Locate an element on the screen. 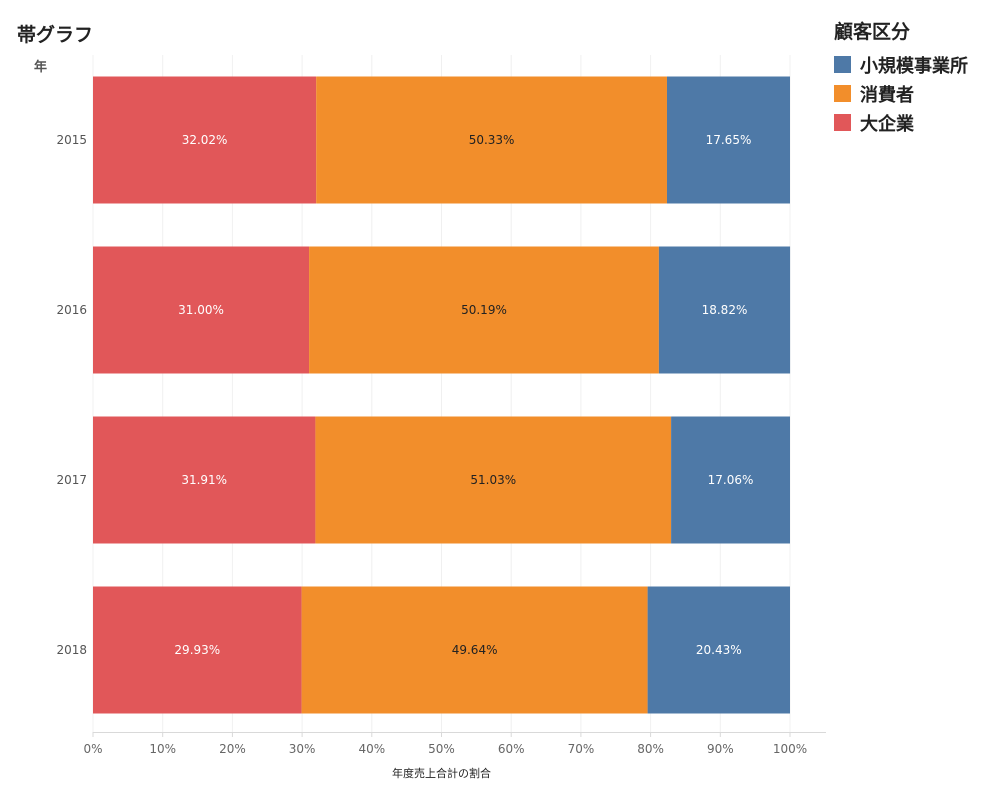  data-label: 32.02% is located at coordinates (205, 140).